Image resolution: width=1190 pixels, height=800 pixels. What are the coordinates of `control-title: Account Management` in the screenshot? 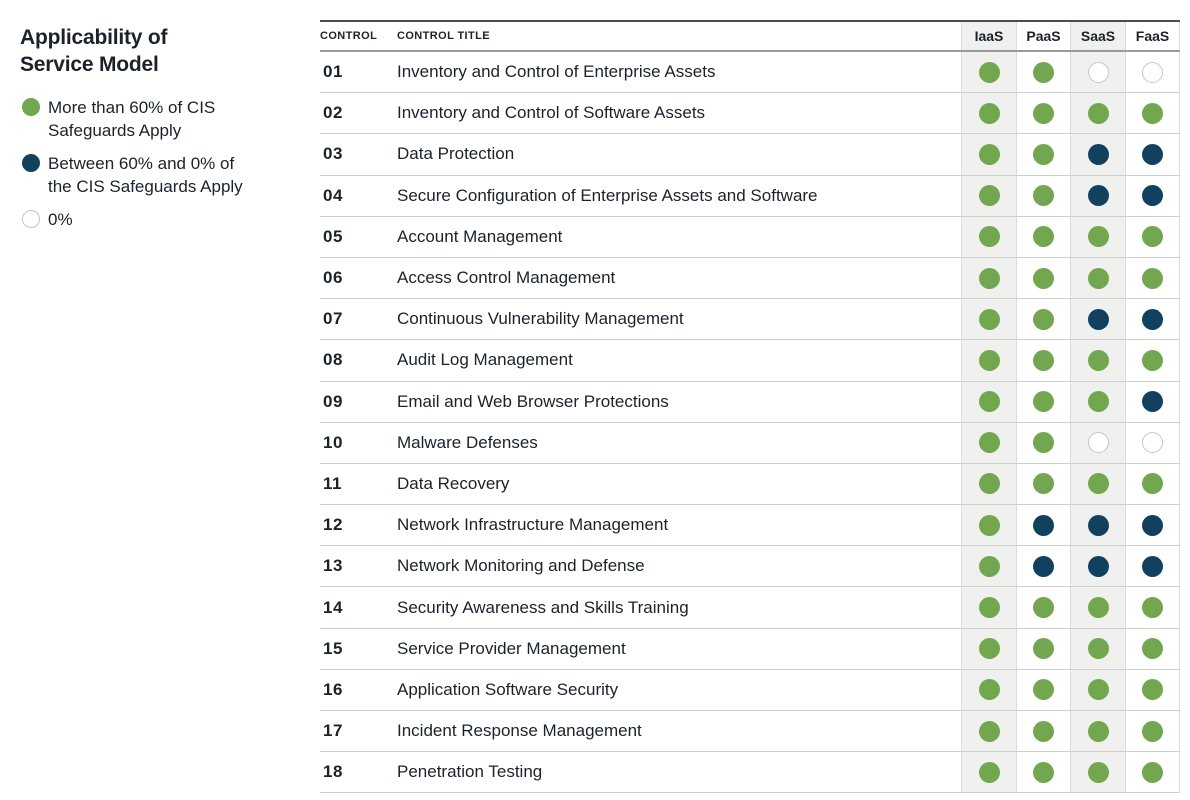 It's located at (480, 236).